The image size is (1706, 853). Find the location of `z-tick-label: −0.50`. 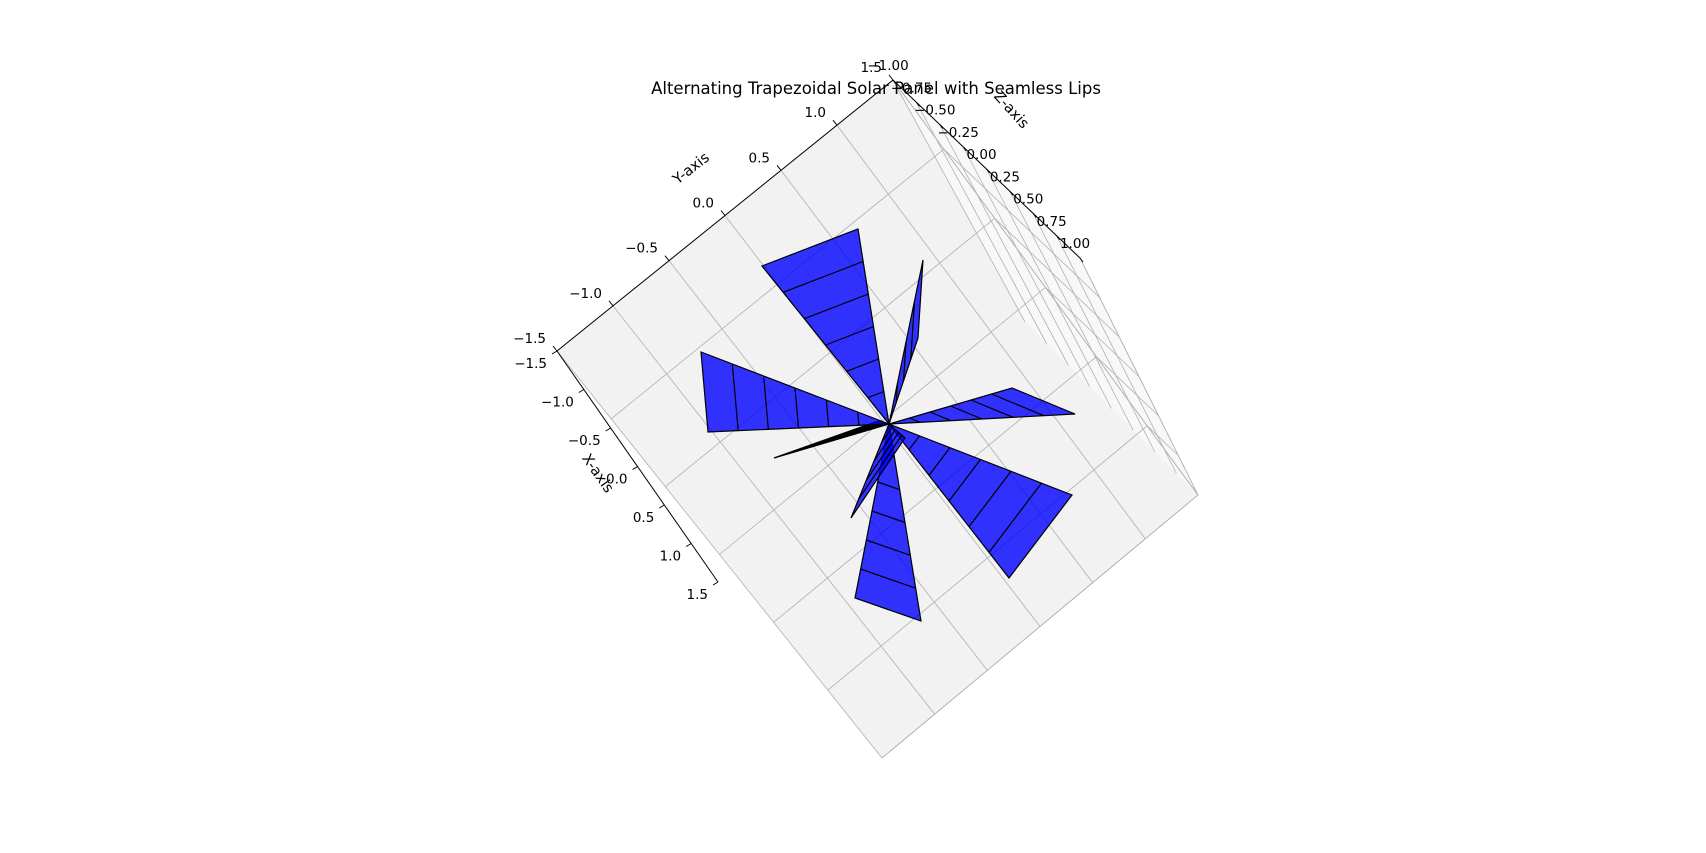

z-tick-label: −0.50 is located at coordinates (934, 111).